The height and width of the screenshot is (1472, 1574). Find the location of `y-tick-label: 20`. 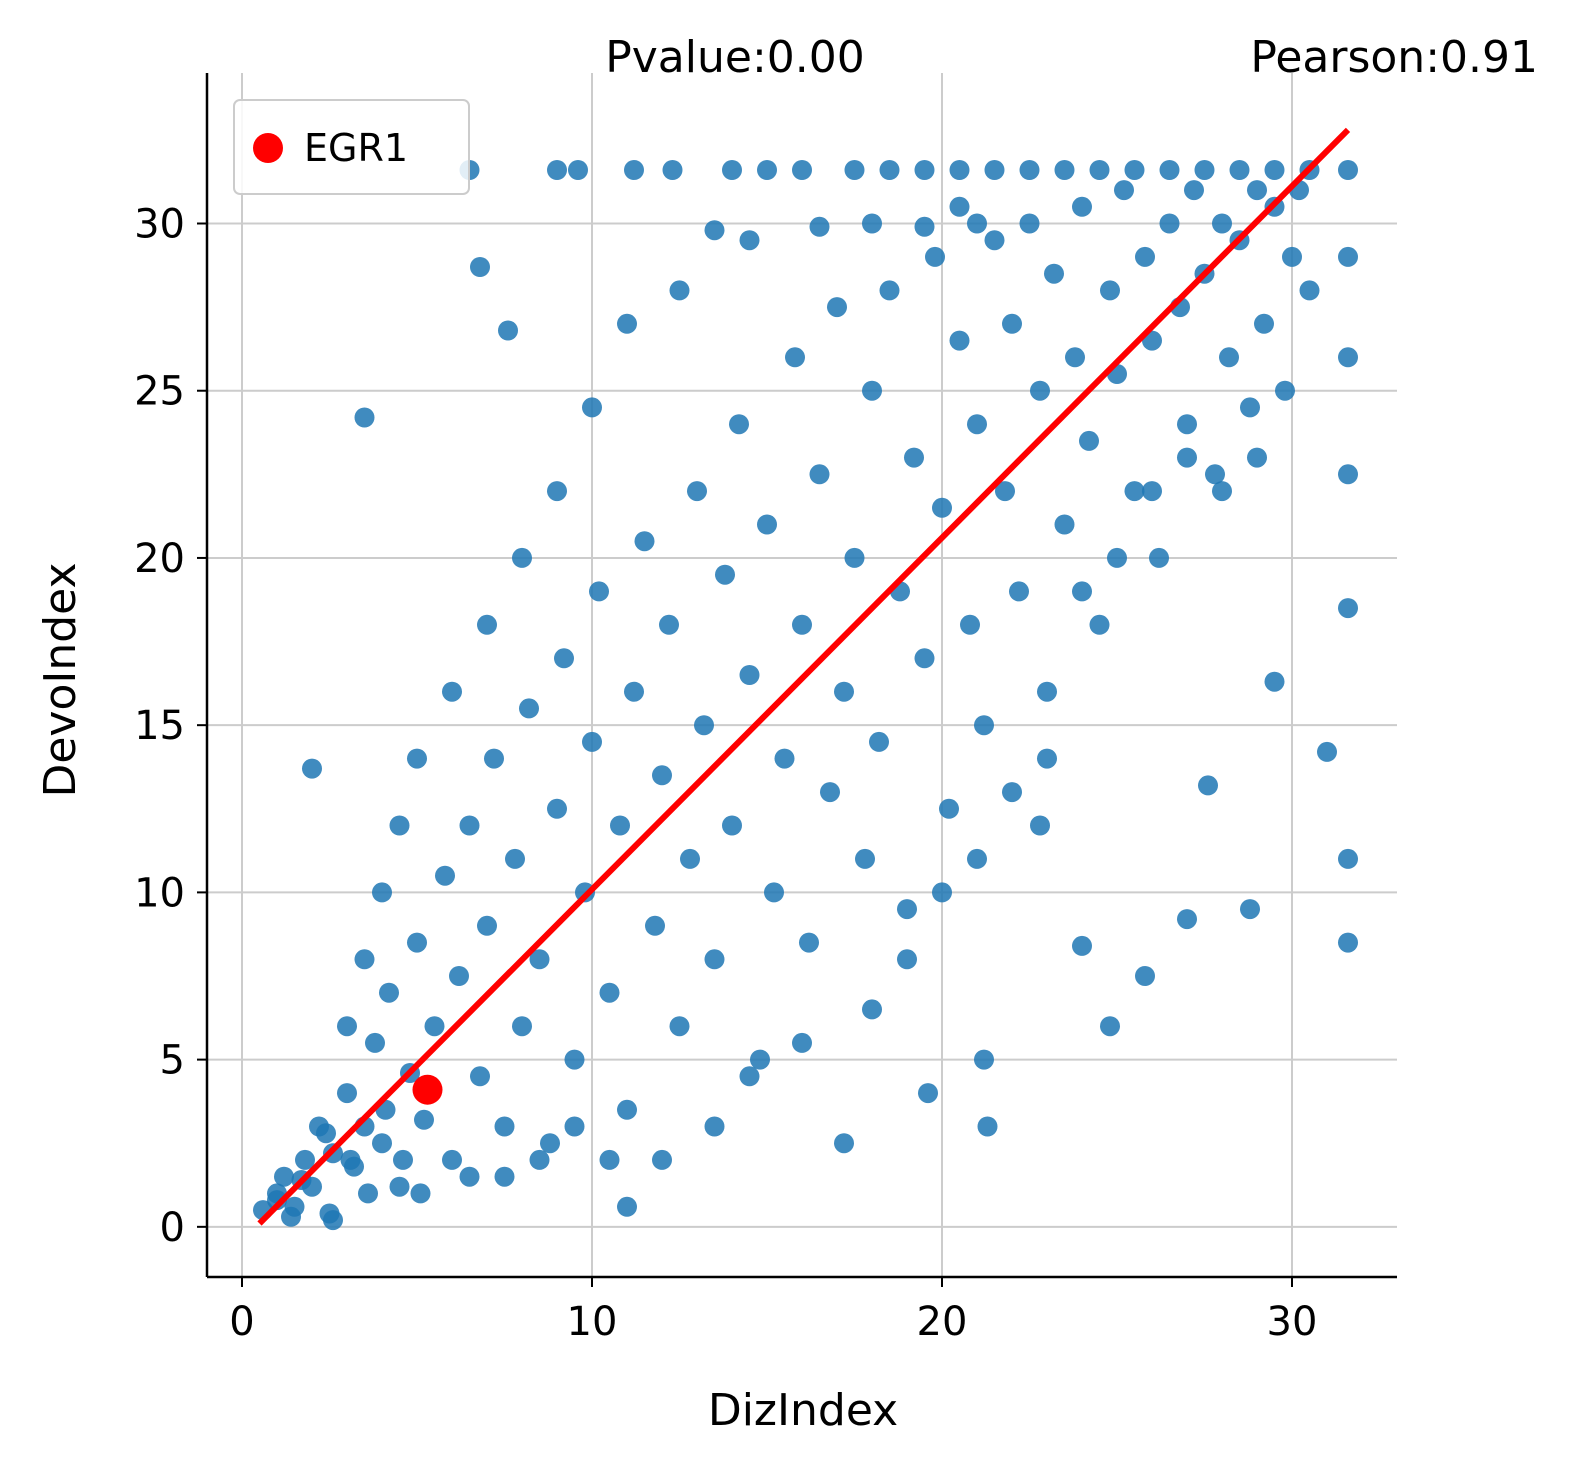

y-tick-label: 20 is located at coordinates (159, 559).